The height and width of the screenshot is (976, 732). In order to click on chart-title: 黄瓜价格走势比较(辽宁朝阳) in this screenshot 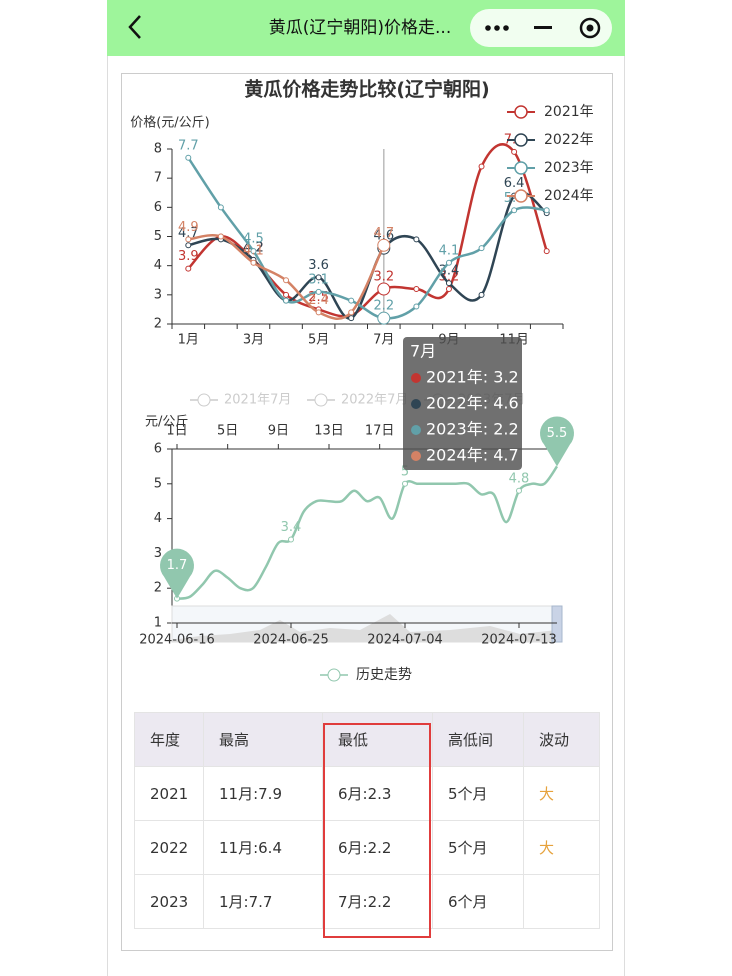, I will do `click(366, 89)`.